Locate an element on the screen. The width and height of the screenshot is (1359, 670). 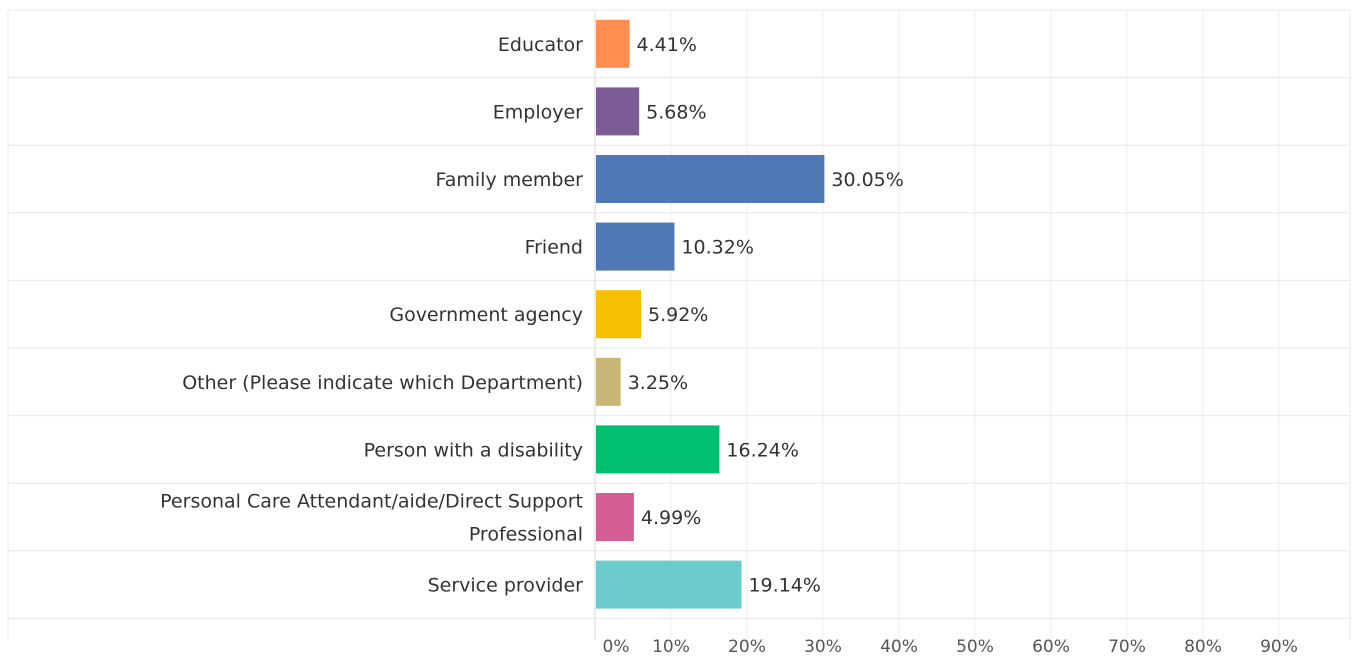
category-label: Service provider is located at coordinates (506, 586).